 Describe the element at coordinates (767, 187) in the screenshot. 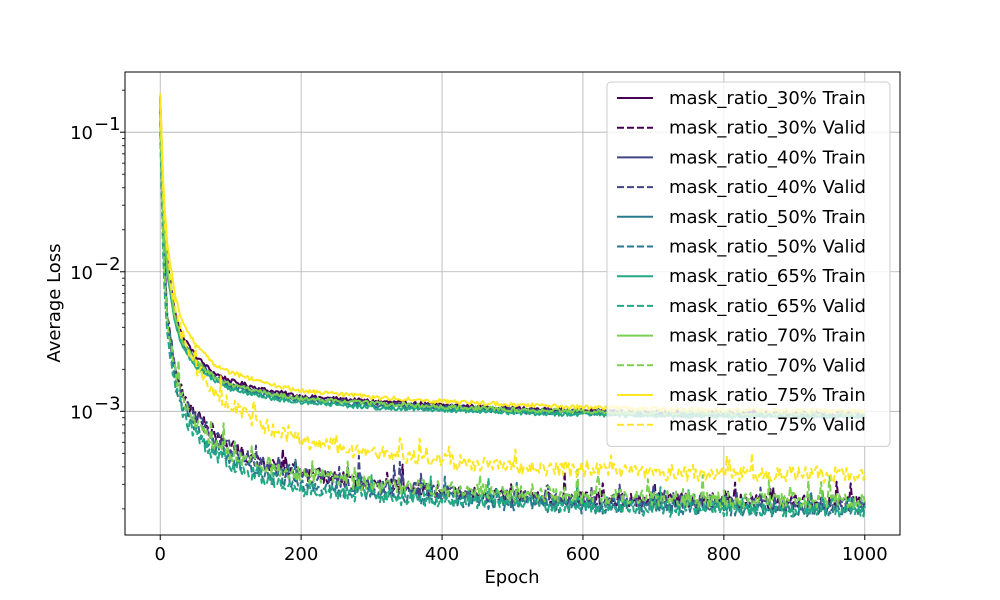

I see `legend-entry: mask_ratio_40% Valid` at that location.